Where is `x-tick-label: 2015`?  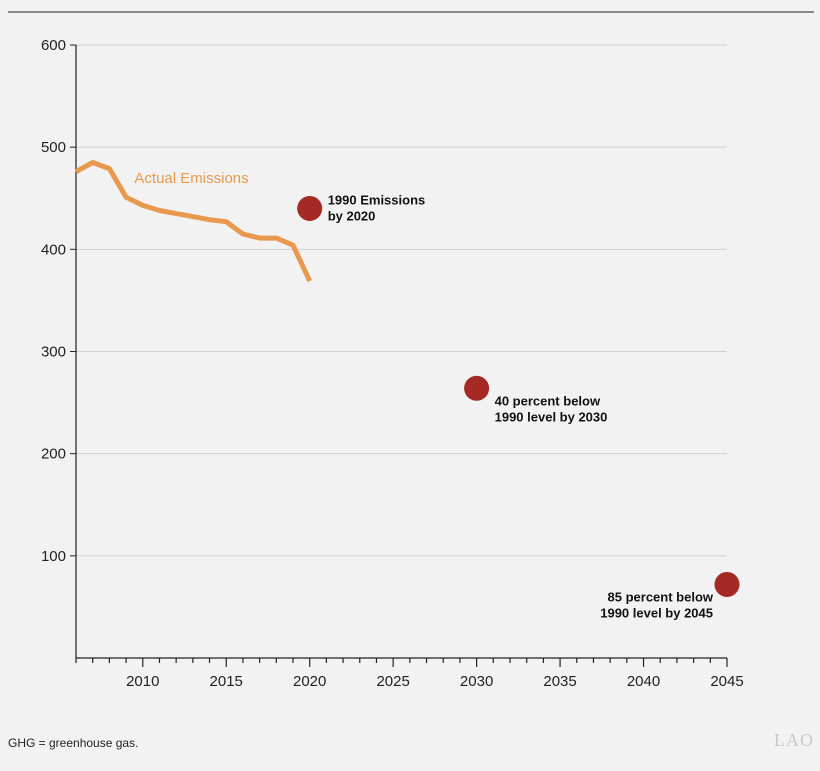 x-tick-label: 2015 is located at coordinates (226, 681).